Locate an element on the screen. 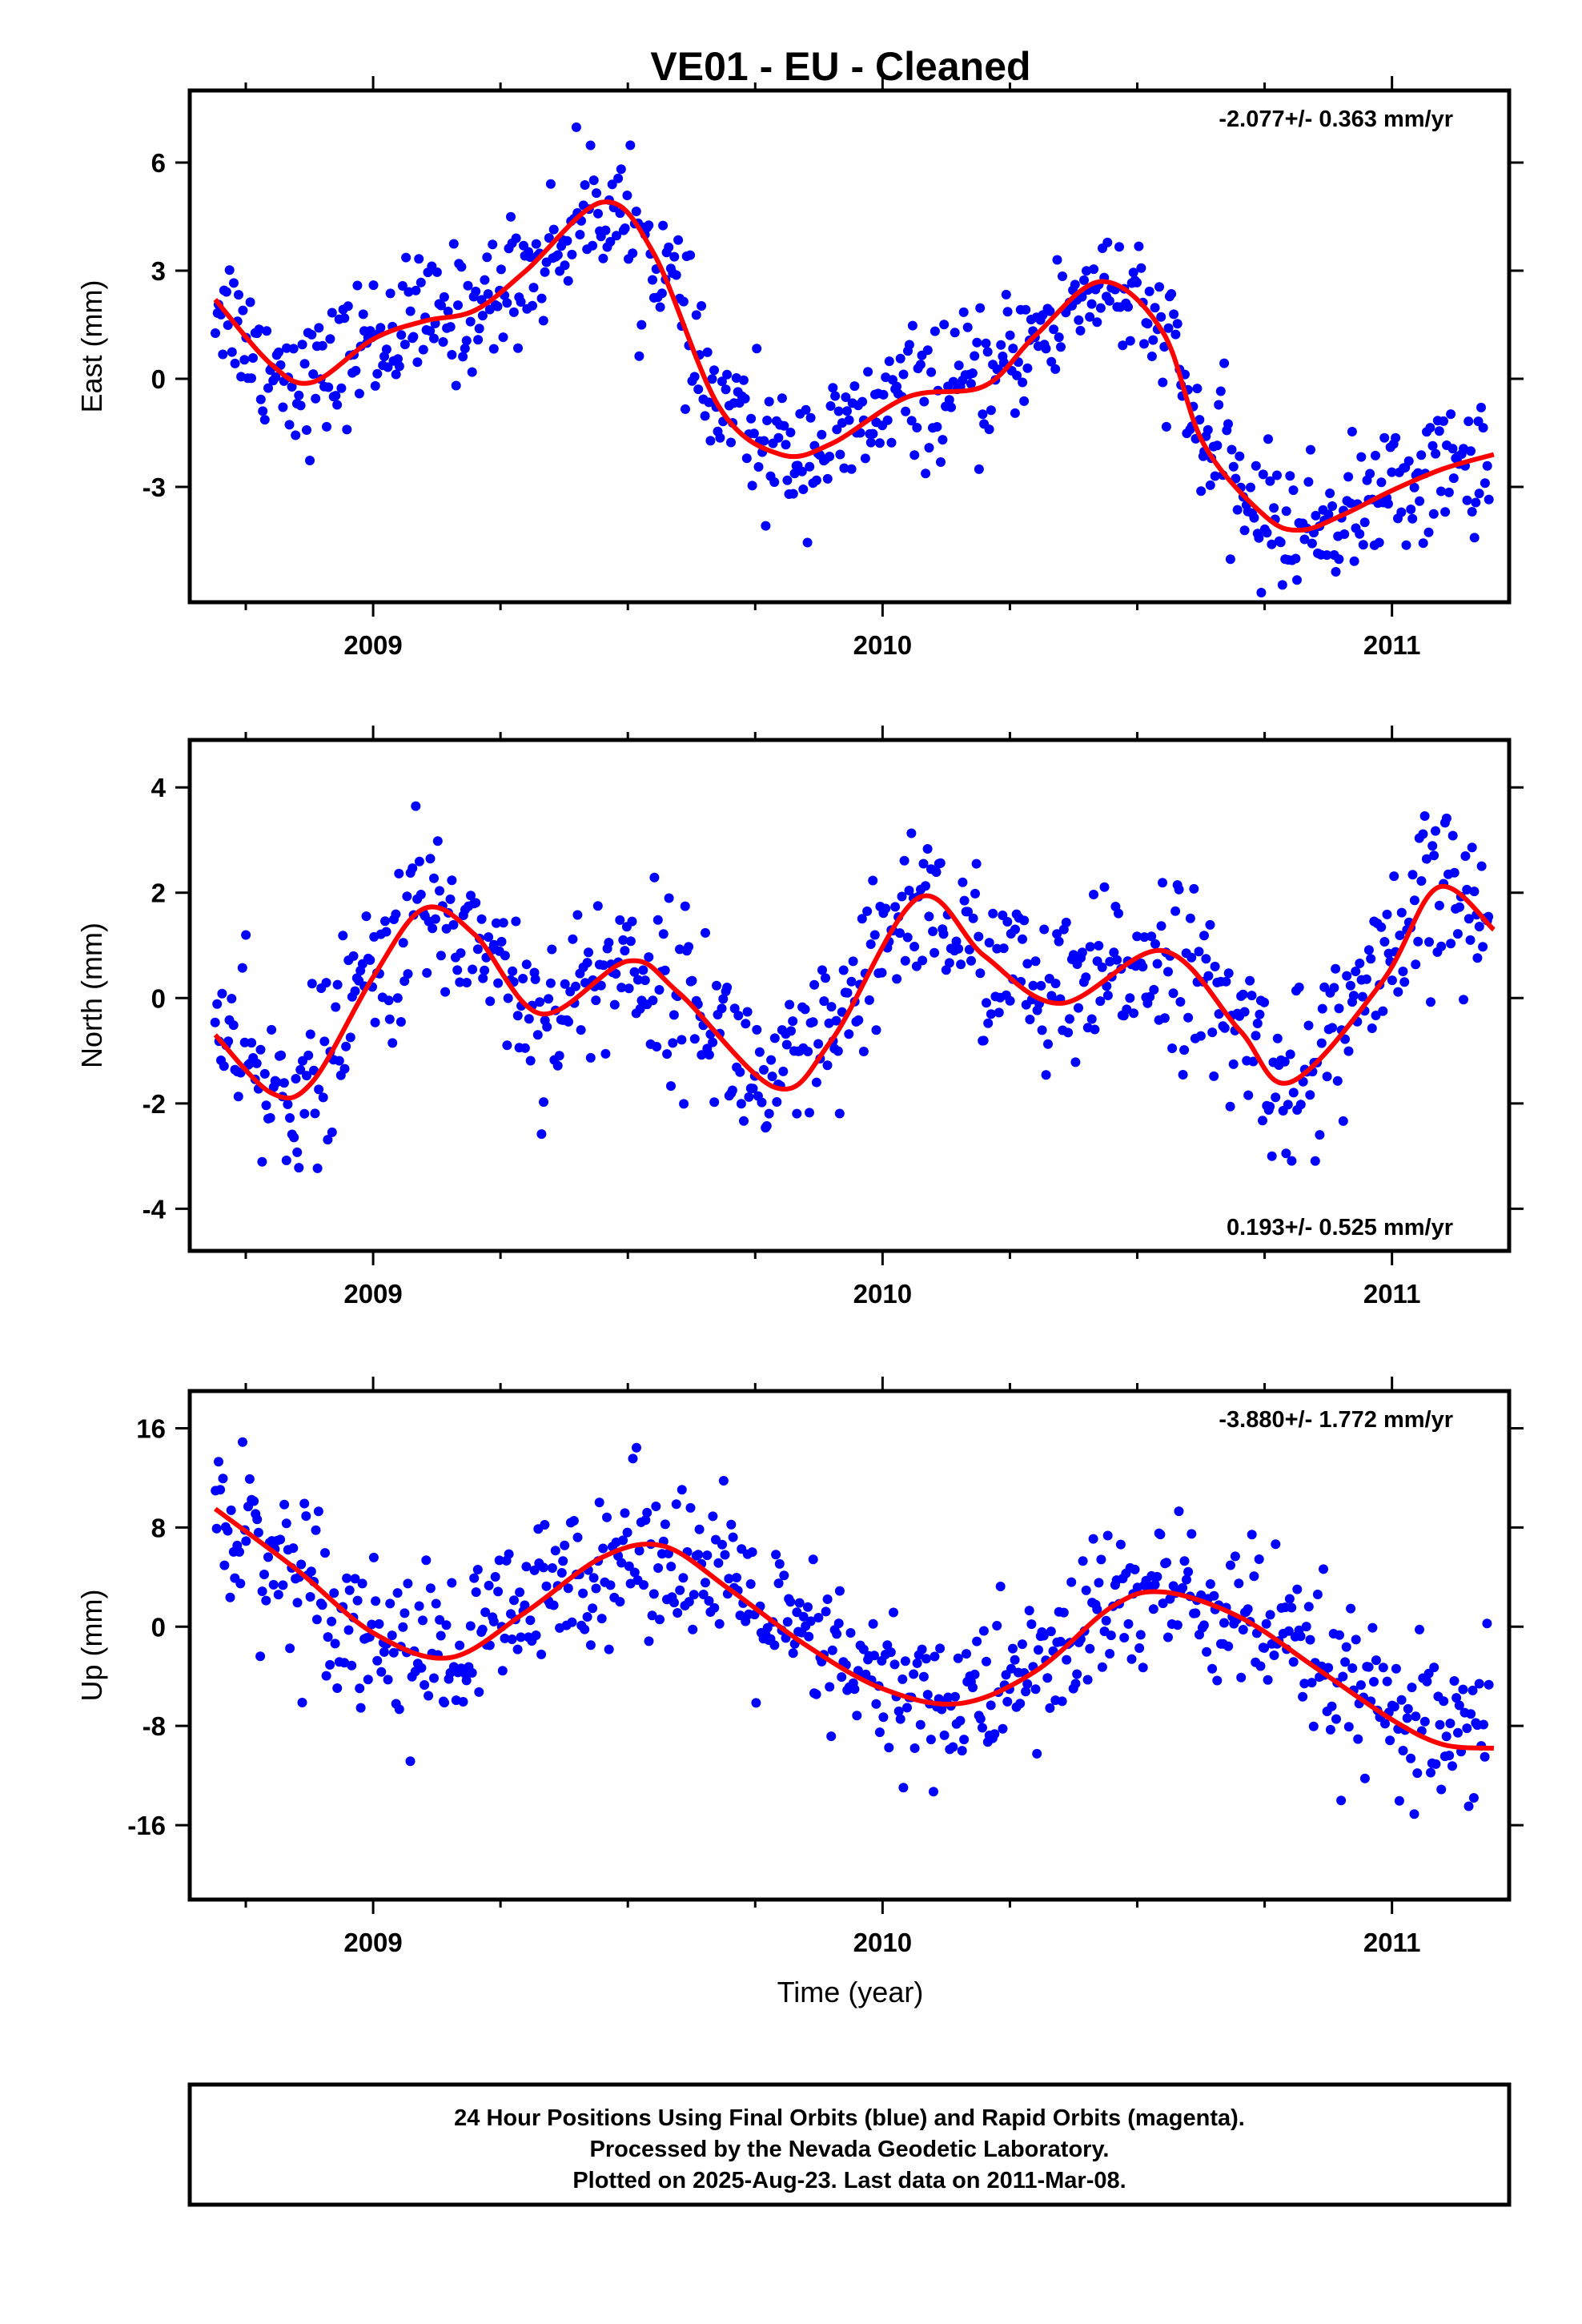 The height and width of the screenshot is (2324, 1582). east-ytick-label: 0 is located at coordinates (158, 379).